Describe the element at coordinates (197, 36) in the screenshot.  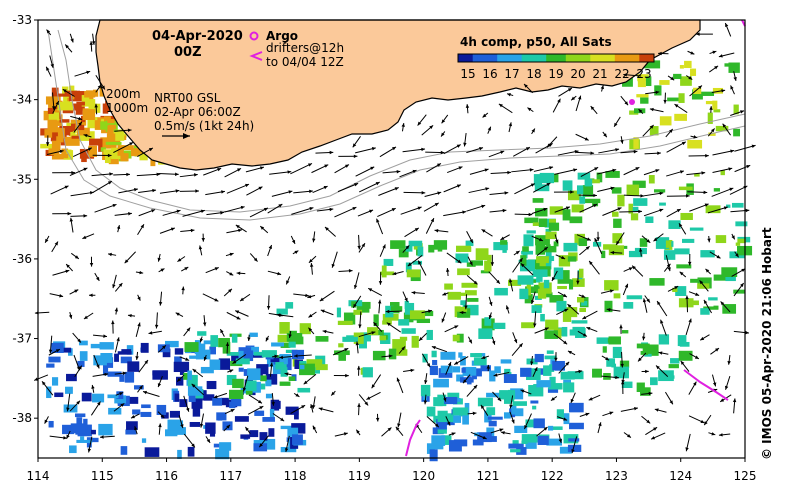
I see `date-label: 04-Apr-2020` at that location.